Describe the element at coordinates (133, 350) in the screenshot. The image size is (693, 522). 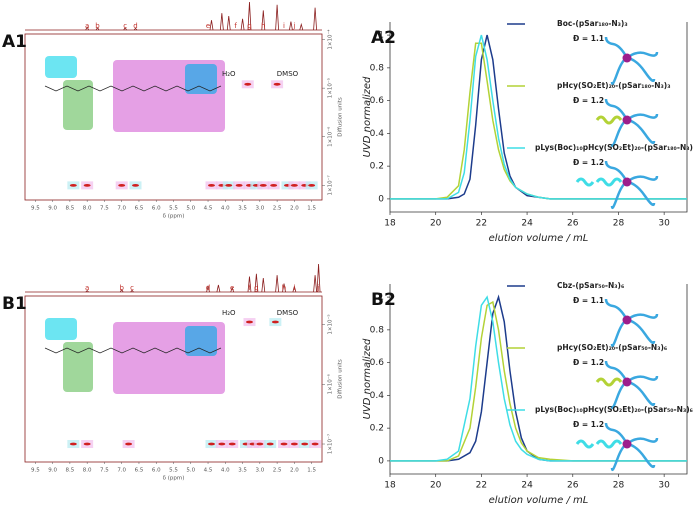
I see `structure-backbone` at that location.